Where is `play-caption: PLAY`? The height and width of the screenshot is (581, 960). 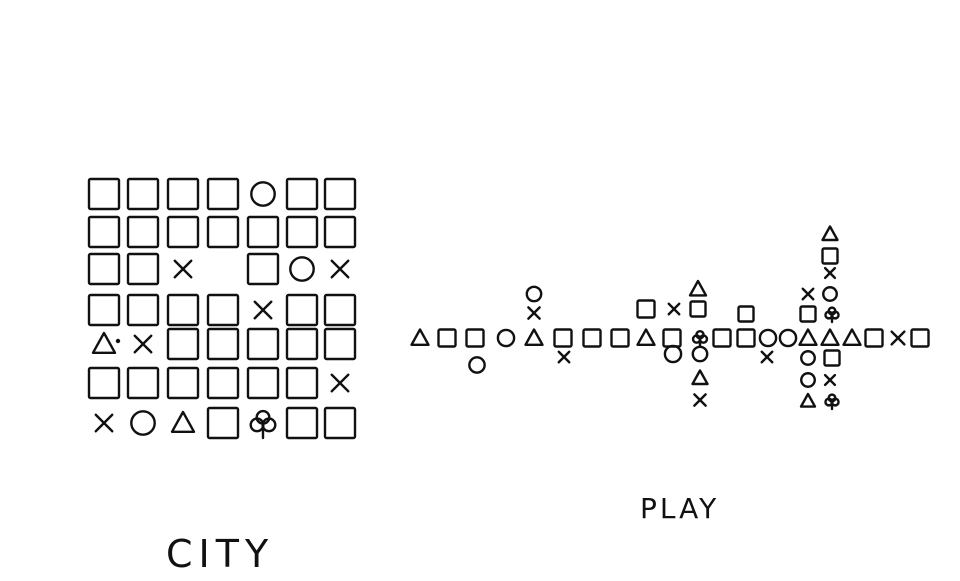 play-caption: PLAY is located at coordinates (680, 508).